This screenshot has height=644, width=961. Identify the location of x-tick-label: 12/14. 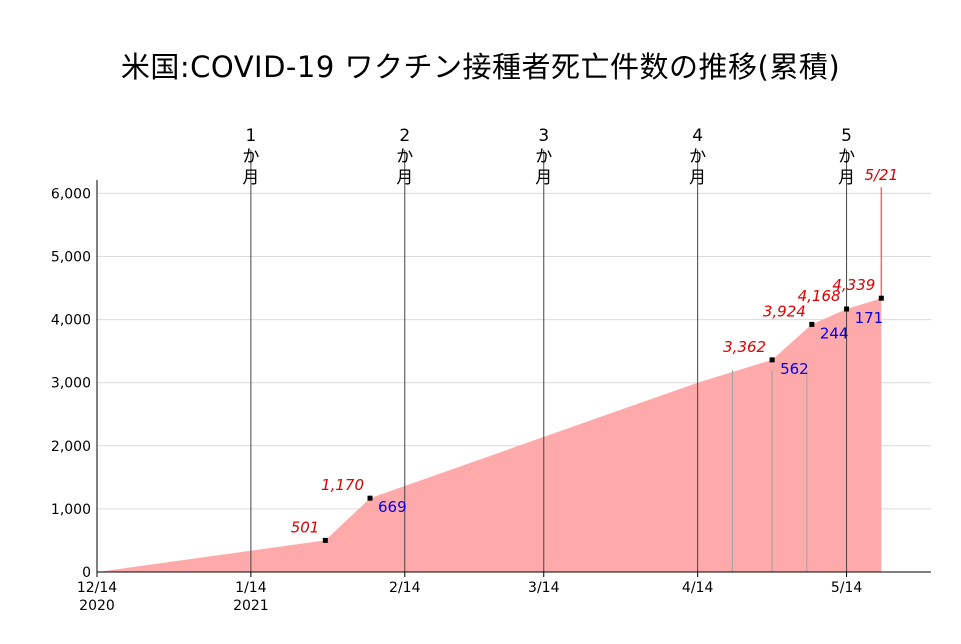
(97, 588).